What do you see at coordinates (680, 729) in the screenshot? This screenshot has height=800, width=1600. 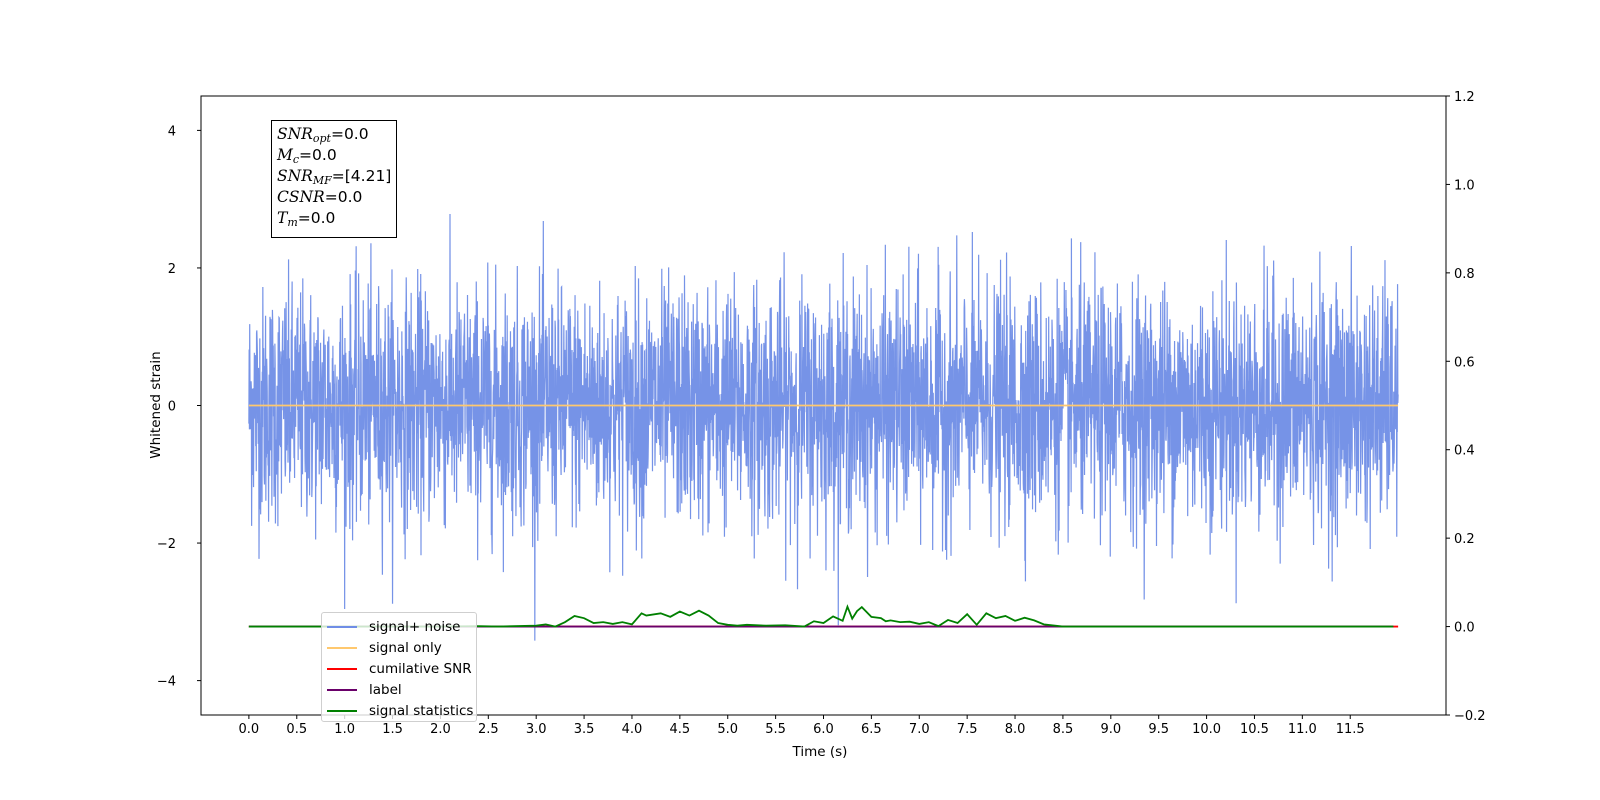 I see `x-tick-label: 4.5` at bounding box center [680, 729].